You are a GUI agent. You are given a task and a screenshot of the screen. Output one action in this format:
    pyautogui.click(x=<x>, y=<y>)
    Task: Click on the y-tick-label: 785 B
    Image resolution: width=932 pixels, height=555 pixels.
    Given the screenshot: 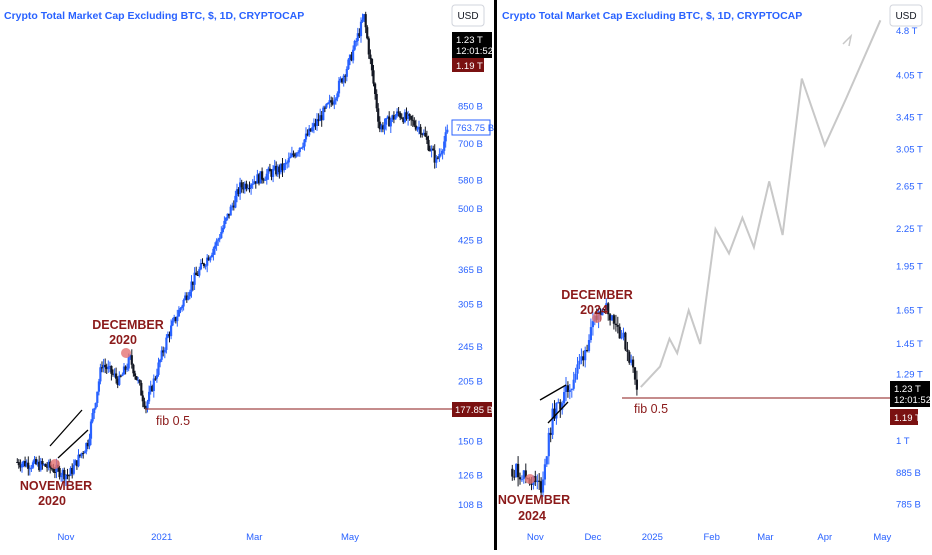 What is the action you would take?
    pyautogui.click(x=908, y=505)
    